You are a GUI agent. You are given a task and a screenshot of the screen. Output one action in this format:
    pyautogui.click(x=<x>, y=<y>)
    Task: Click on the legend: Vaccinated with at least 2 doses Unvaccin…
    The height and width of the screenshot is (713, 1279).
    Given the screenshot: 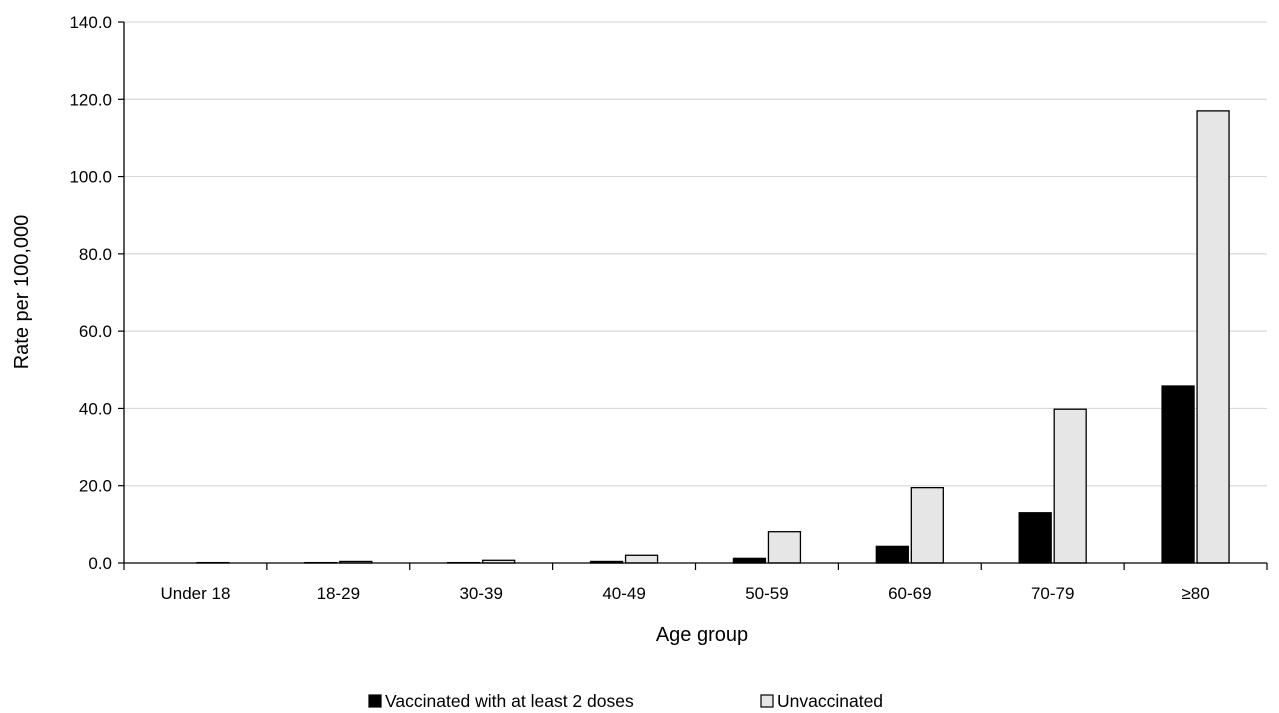 What is the action you would take?
    pyautogui.click(x=625, y=701)
    